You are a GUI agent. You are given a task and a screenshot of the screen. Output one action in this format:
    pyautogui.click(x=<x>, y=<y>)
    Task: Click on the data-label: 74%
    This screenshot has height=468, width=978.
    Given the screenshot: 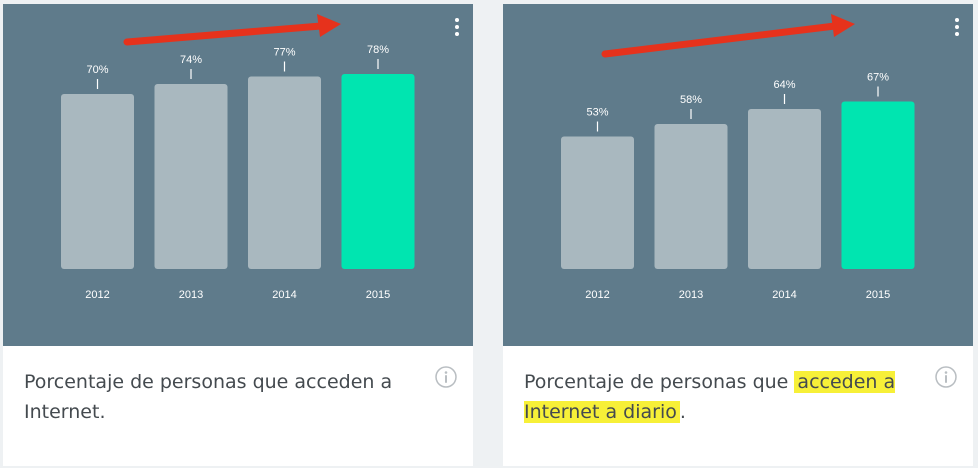 What is the action you would take?
    pyautogui.click(x=191, y=60)
    